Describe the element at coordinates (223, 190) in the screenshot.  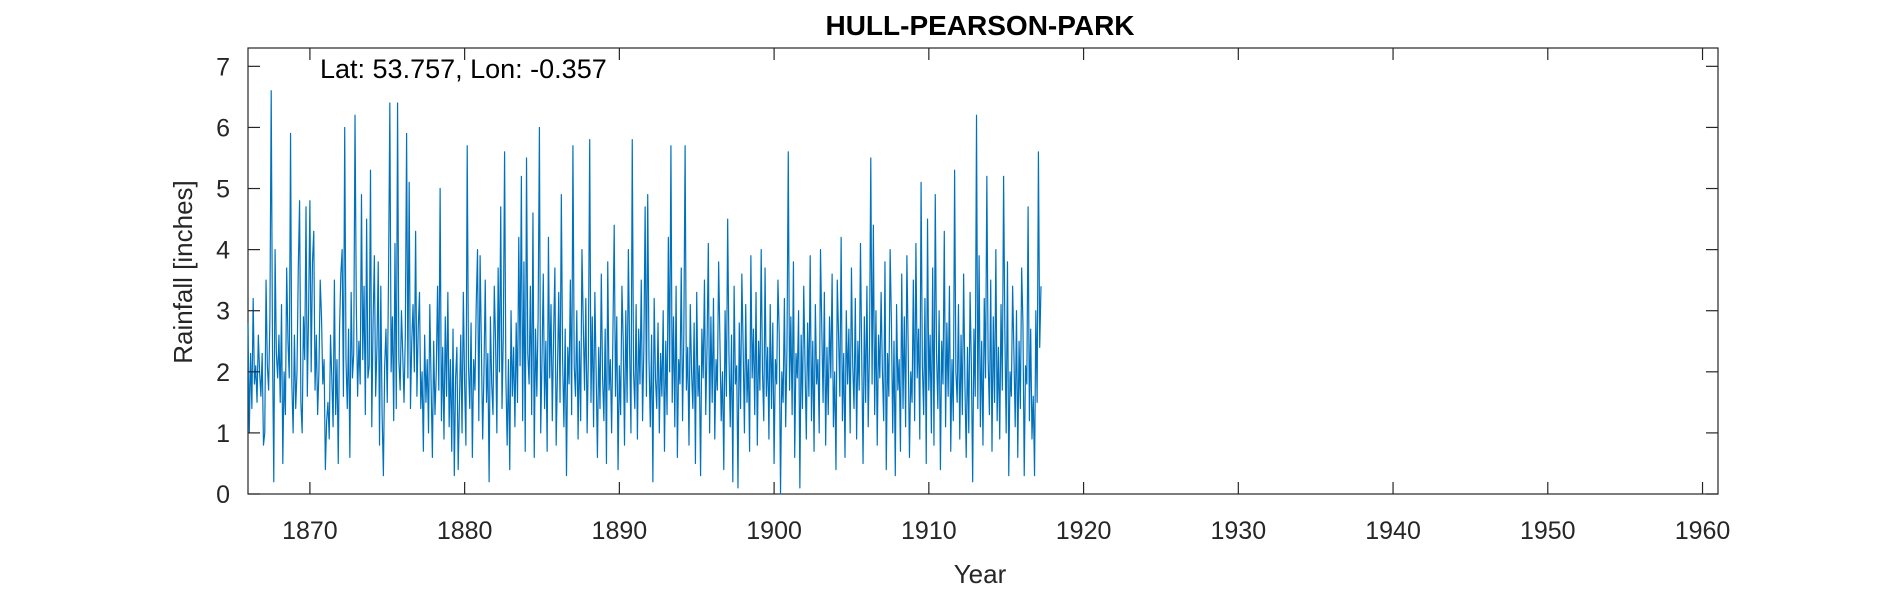
I see `y-tick-label: 5` at that location.